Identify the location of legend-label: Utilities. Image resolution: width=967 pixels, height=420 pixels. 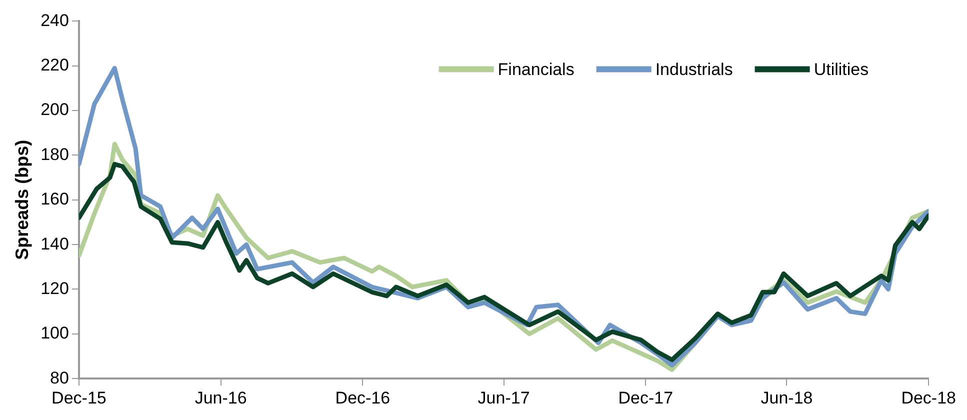
(841, 69).